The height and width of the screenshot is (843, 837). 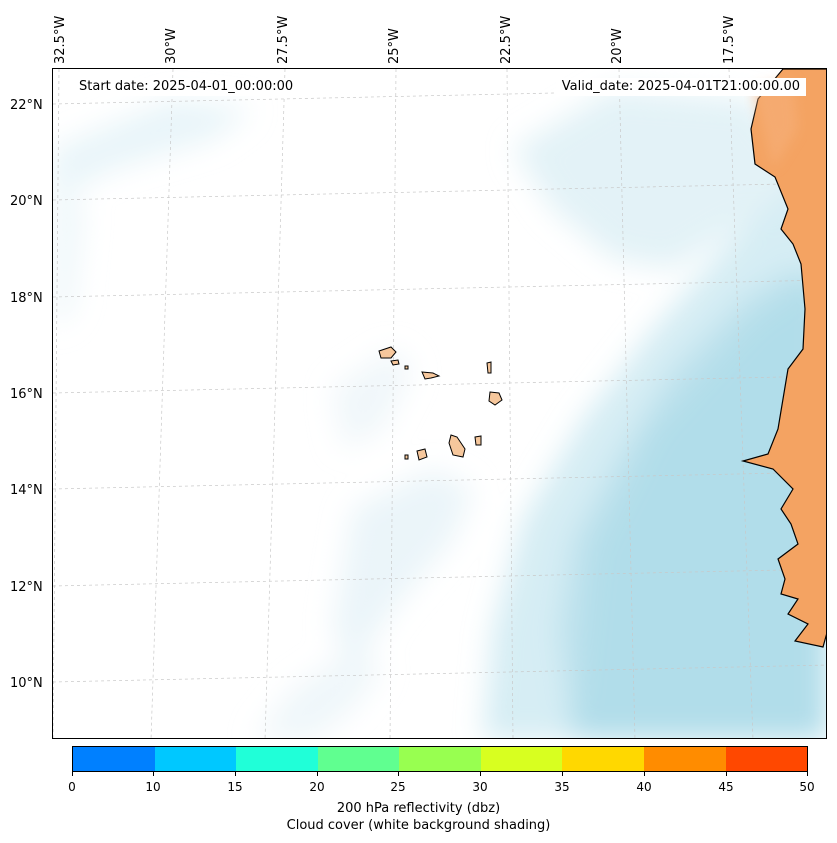 I want to click on island-santa-luzia, so click(x=406, y=367).